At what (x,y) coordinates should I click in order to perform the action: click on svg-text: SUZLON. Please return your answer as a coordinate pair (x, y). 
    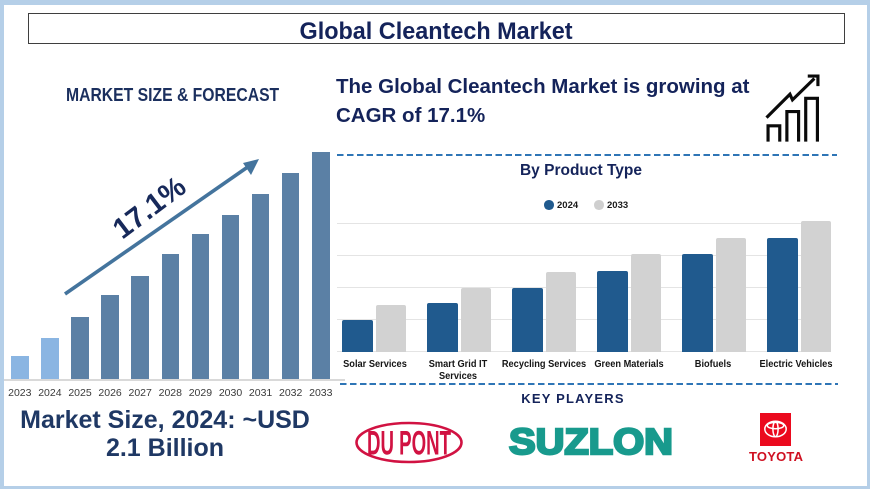
    Looking at the image, I should click on (591, 440).